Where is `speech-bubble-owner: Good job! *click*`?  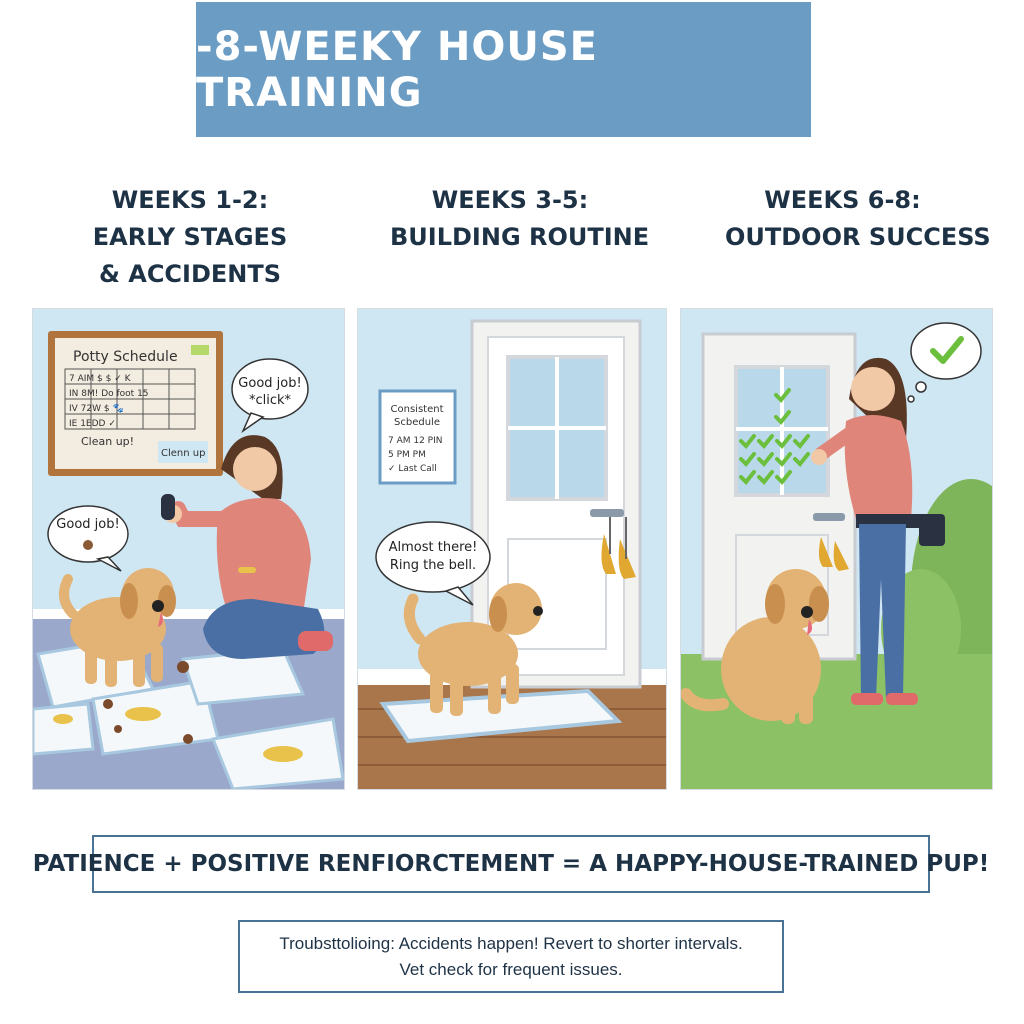
speech-bubble-owner: Good job! *click* is located at coordinates (270, 396).